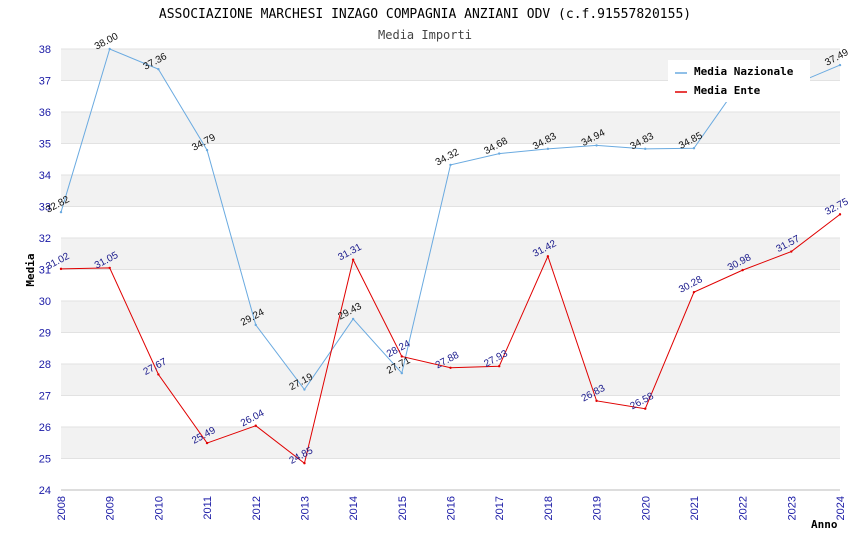  I want to click on x-tick-label: 2014, so click(354, 508).